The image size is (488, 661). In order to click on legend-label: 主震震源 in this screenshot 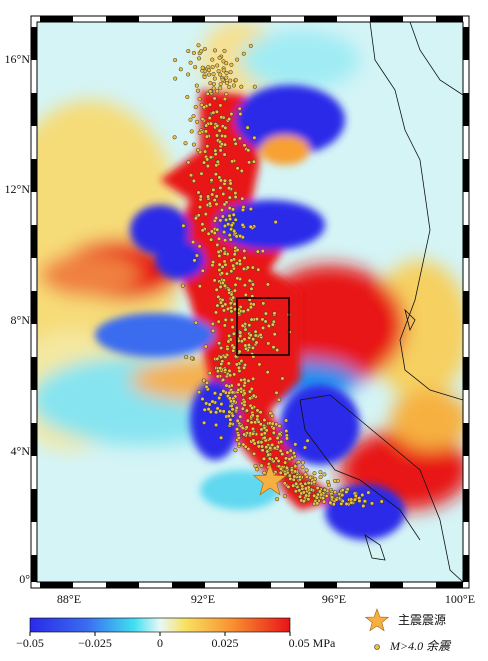, I will do `click(422, 620)`.